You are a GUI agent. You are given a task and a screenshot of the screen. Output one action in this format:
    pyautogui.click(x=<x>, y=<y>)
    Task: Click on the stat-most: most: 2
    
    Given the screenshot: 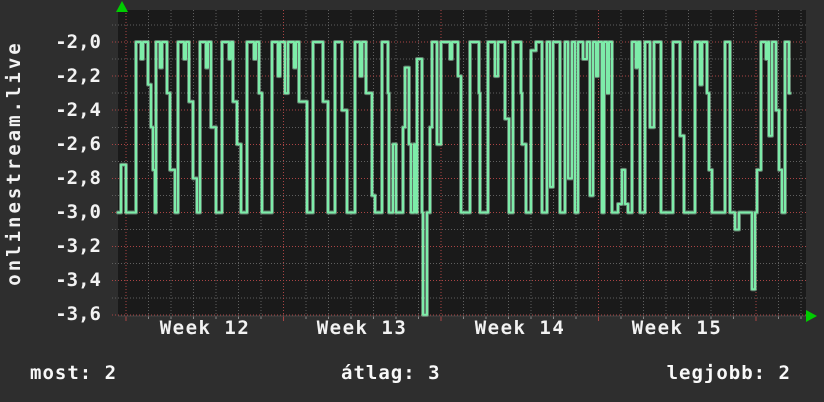 What is the action you would take?
    pyautogui.click(x=74, y=373)
    